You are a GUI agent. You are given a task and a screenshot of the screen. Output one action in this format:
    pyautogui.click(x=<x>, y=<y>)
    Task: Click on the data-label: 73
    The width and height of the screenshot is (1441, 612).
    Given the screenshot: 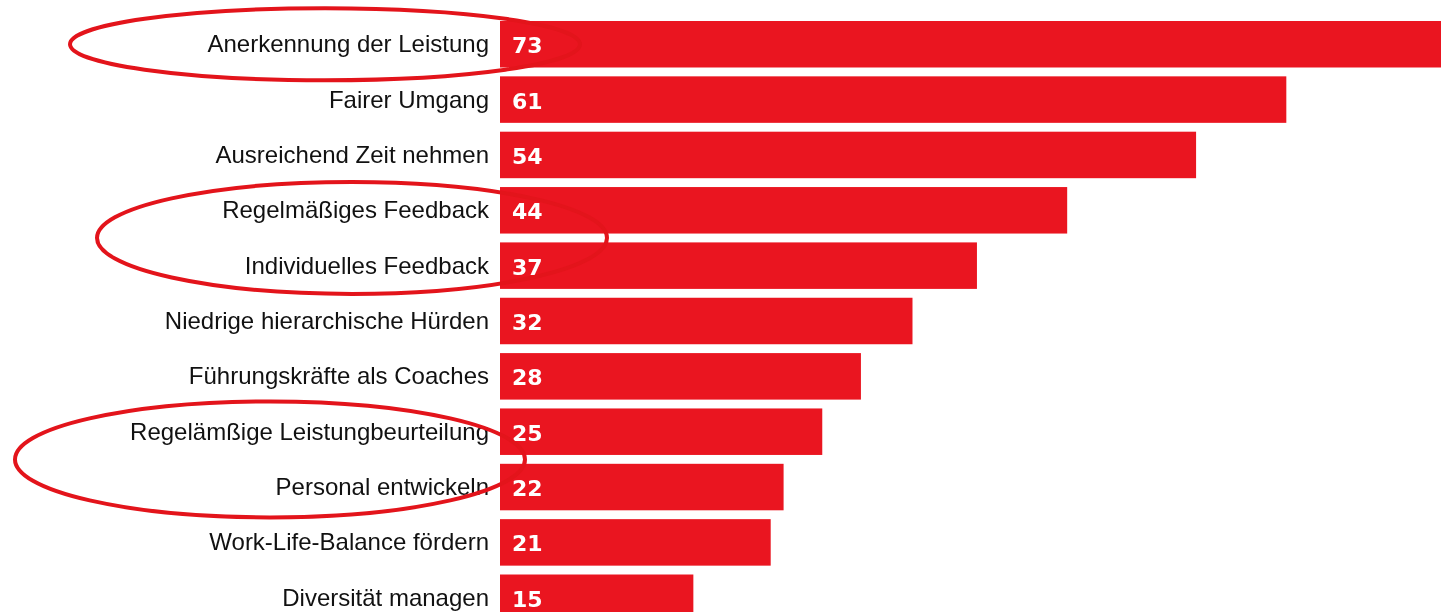 What is the action you would take?
    pyautogui.click(x=527, y=46)
    